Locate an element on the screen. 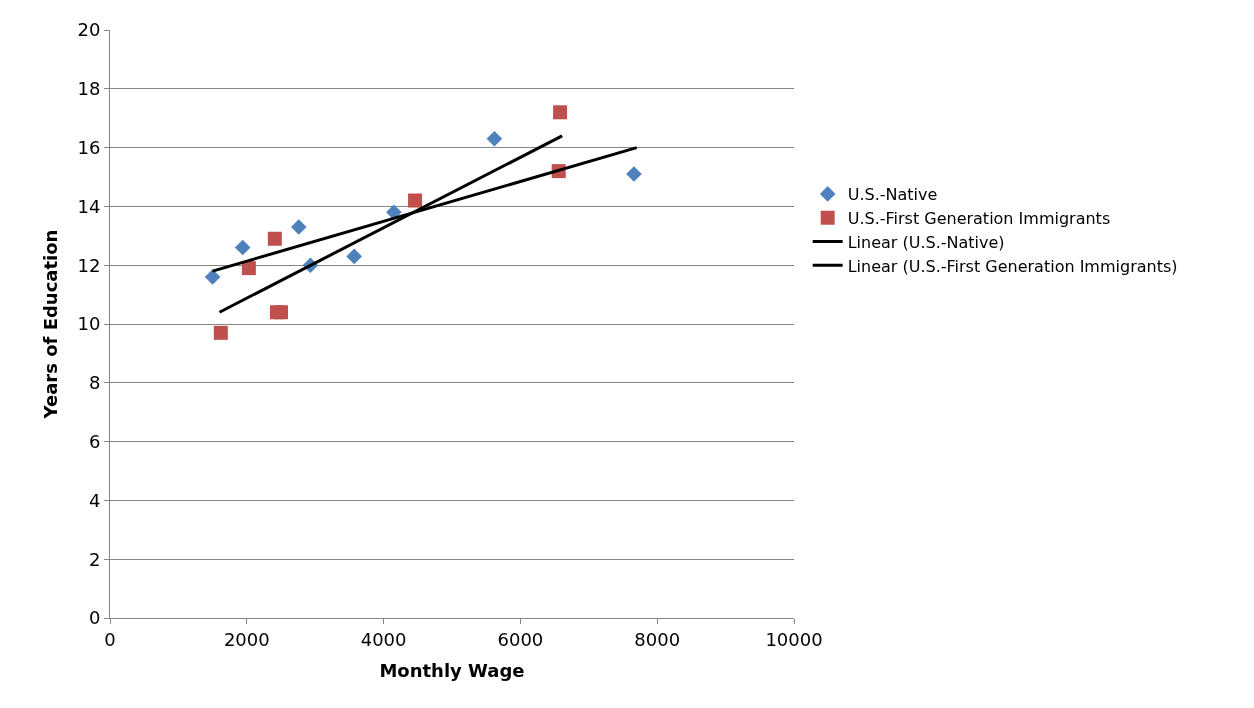 The height and width of the screenshot is (708, 1254). x-tick-label: 10000 is located at coordinates (794, 639).